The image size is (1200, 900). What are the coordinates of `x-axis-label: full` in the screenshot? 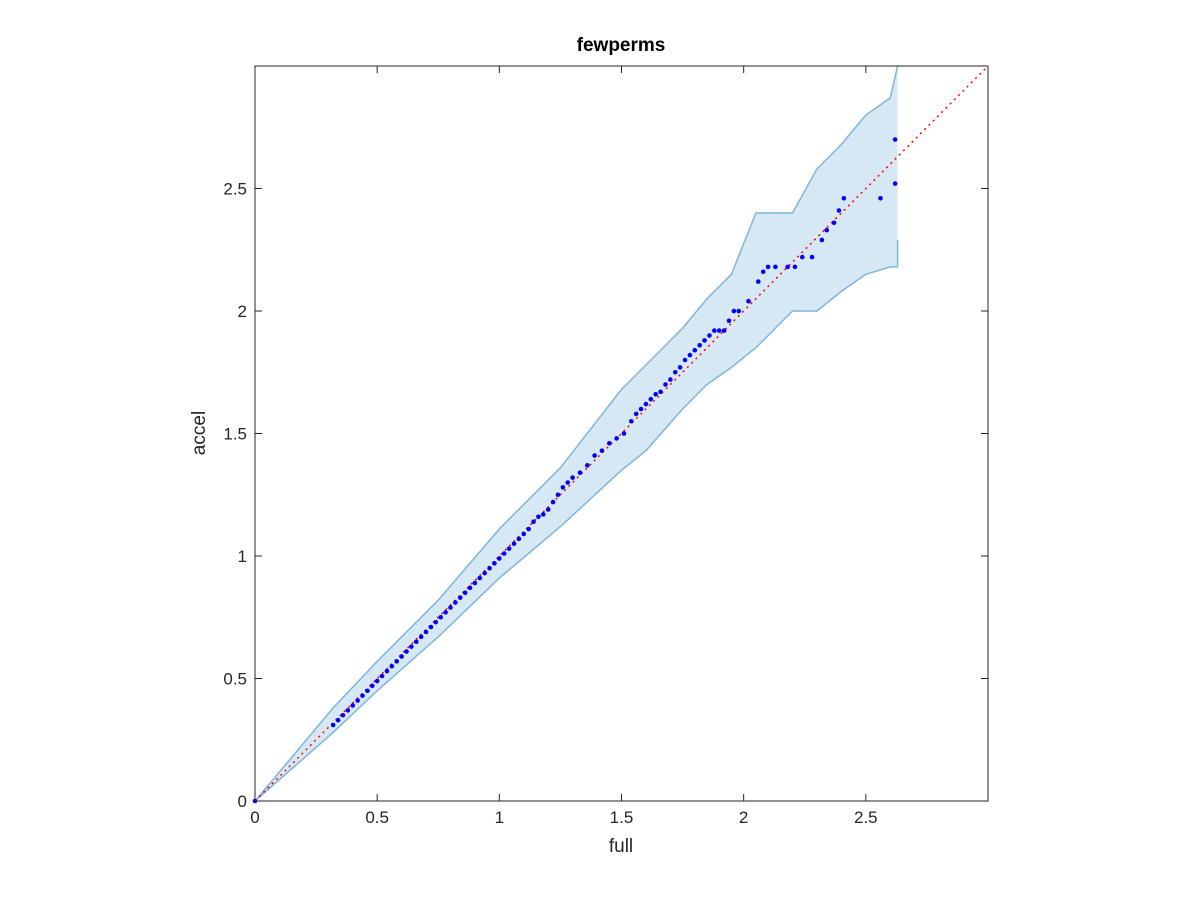 It's located at (621, 846).